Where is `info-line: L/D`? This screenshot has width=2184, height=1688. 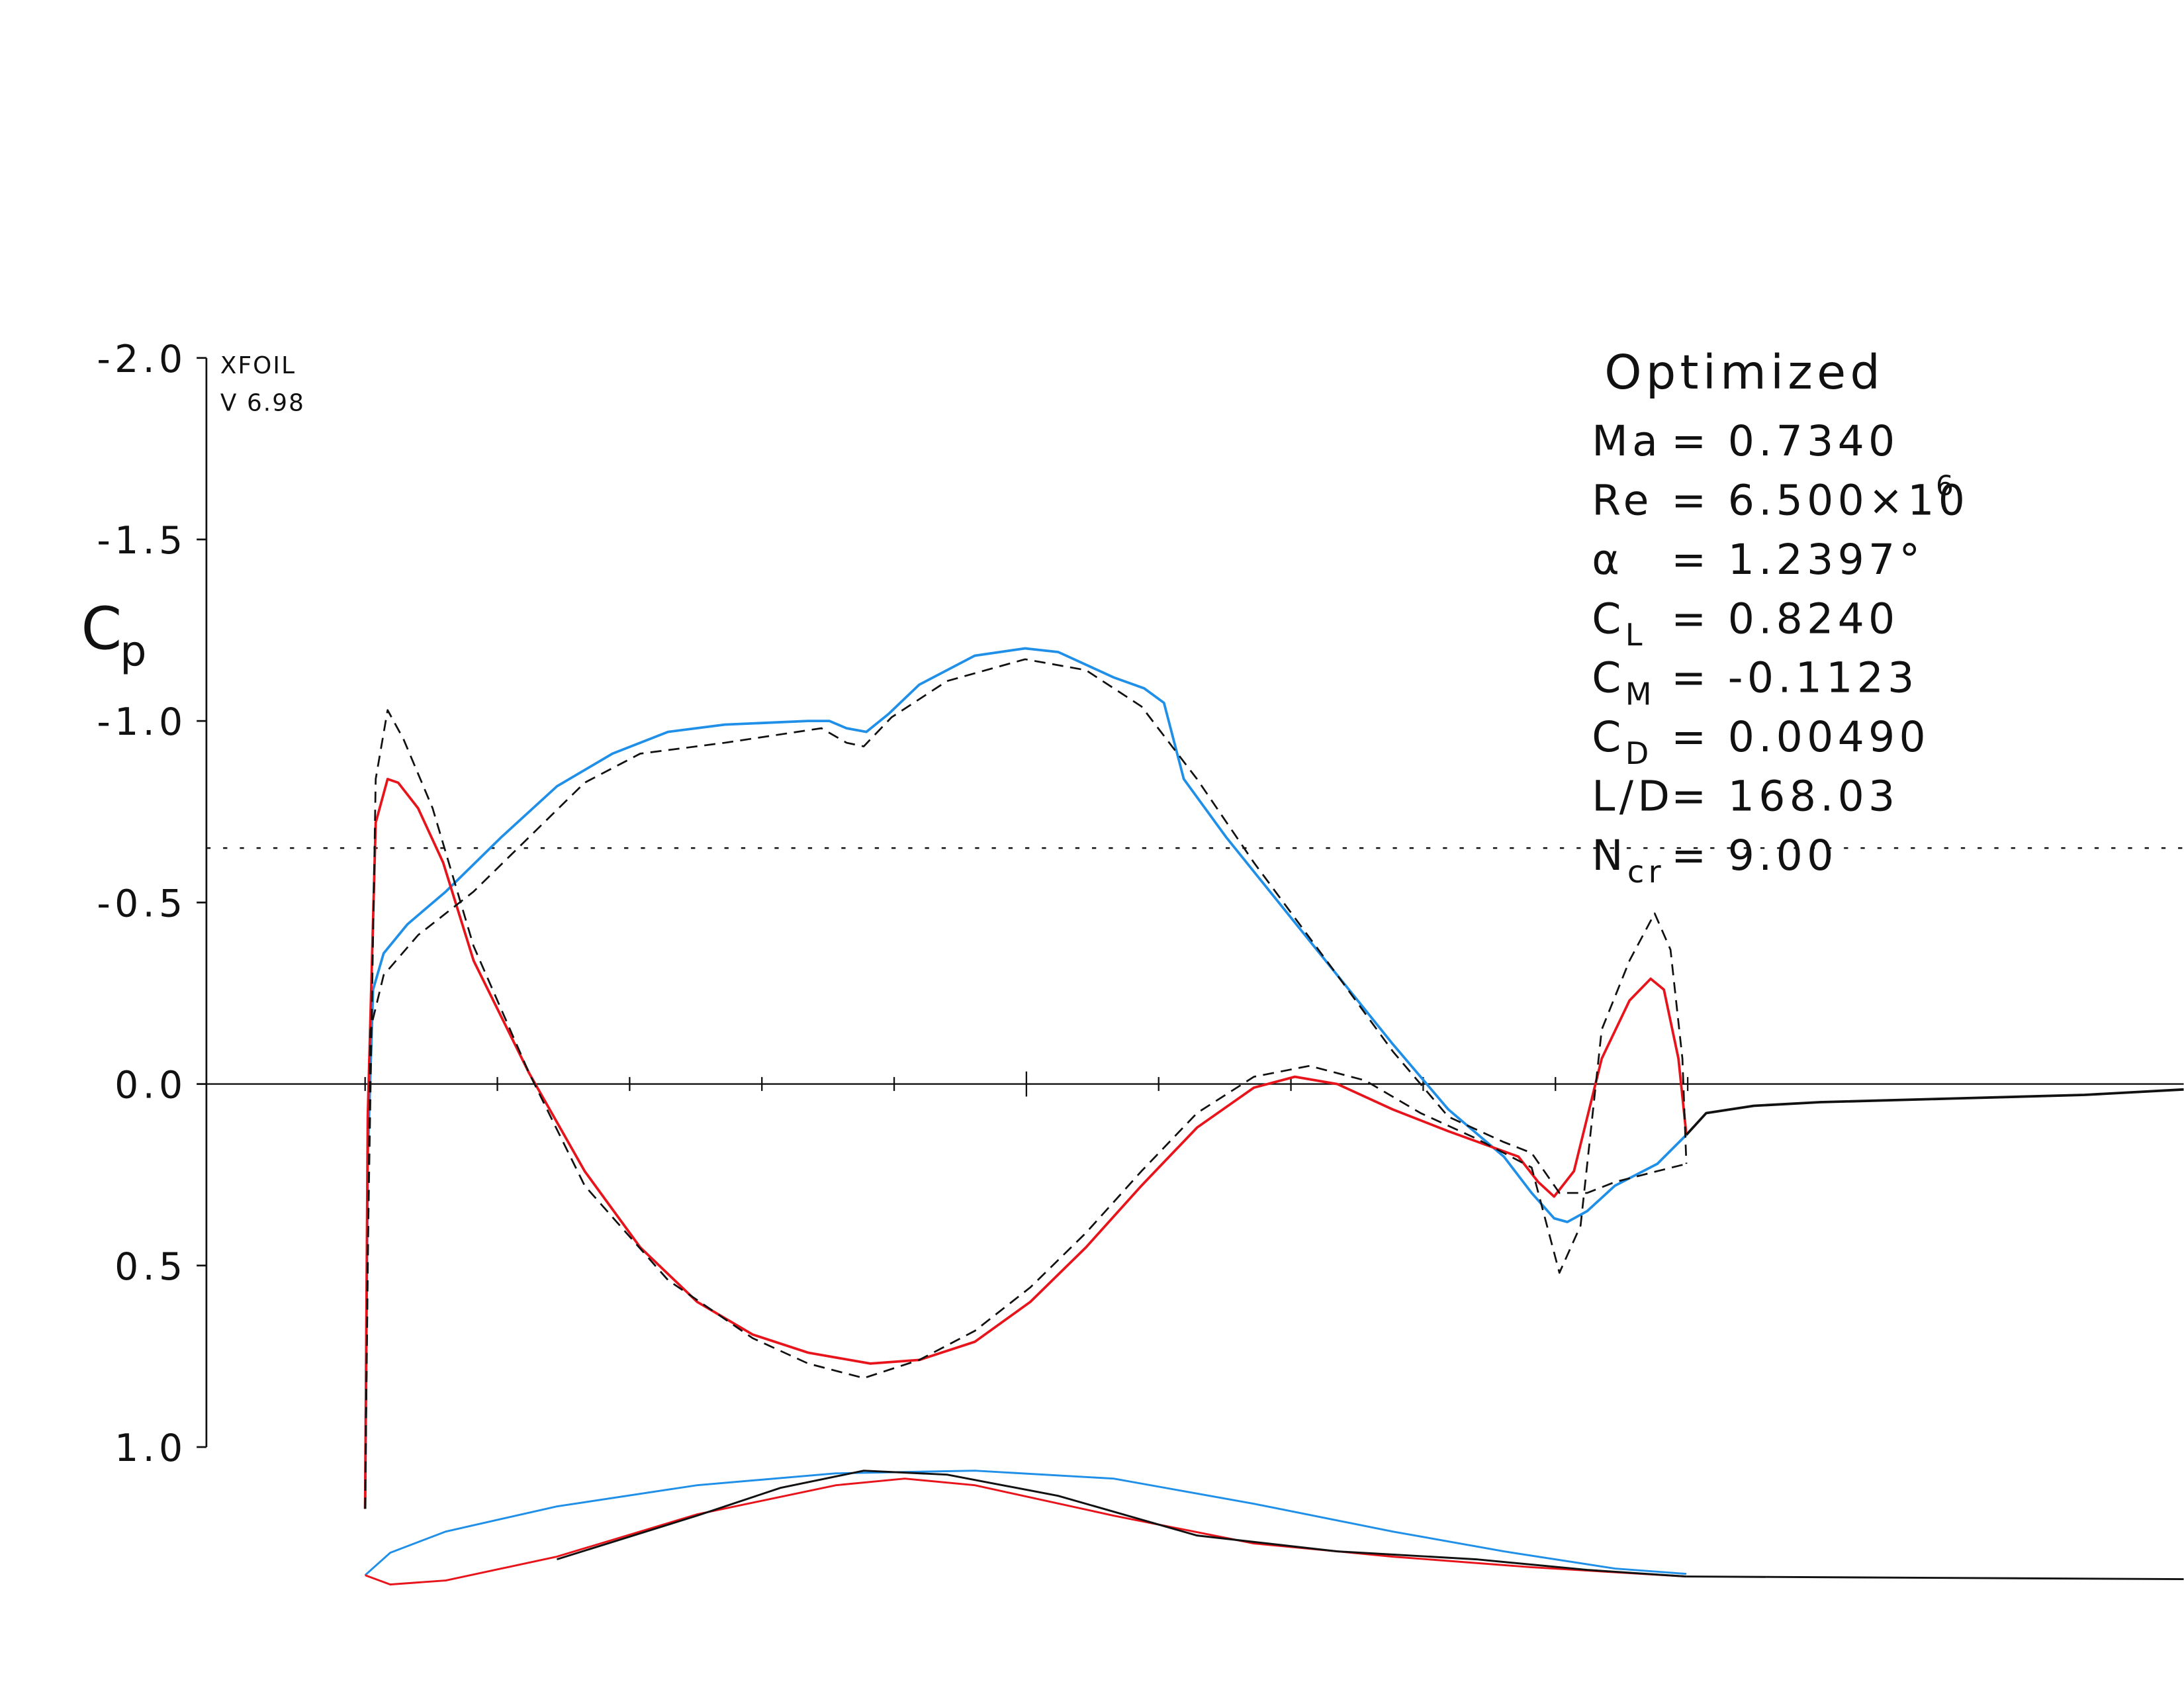
info-line: L/D is located at coordinates (1633, 796).